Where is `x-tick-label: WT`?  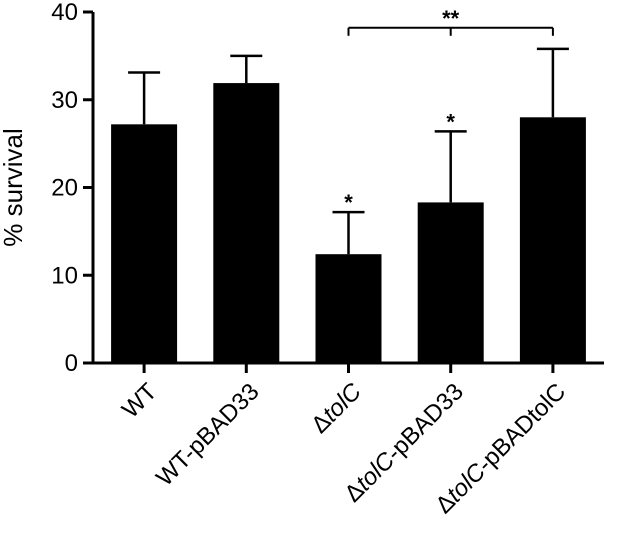
x-tick-label: WT is located at coordinates (140, 401).